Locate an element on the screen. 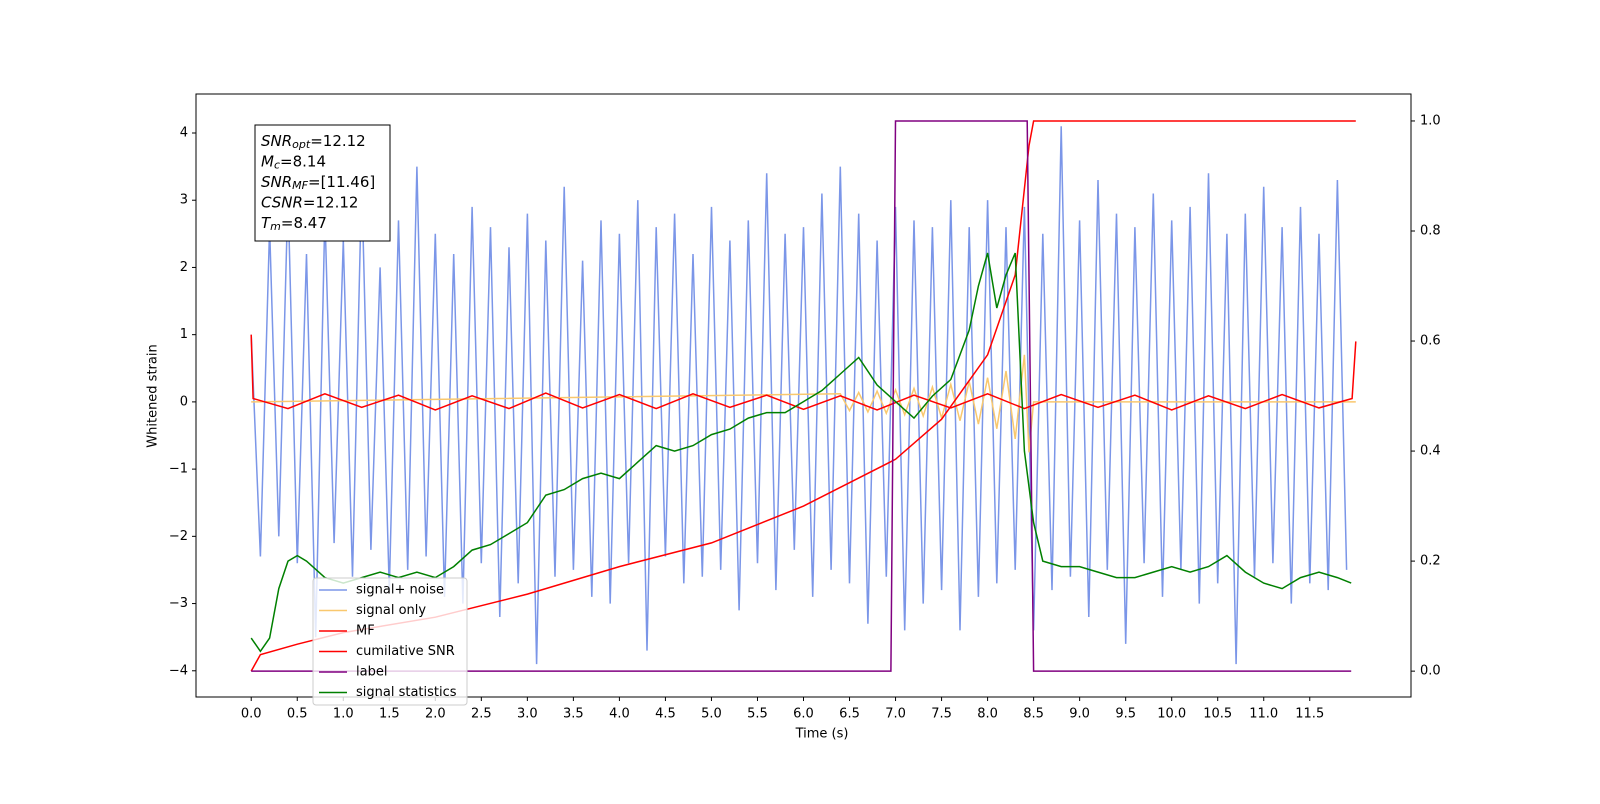 This screenshot has height=804, width=1600. annotation: SNRMF=[11.46] is located at coordinates (318, 183).